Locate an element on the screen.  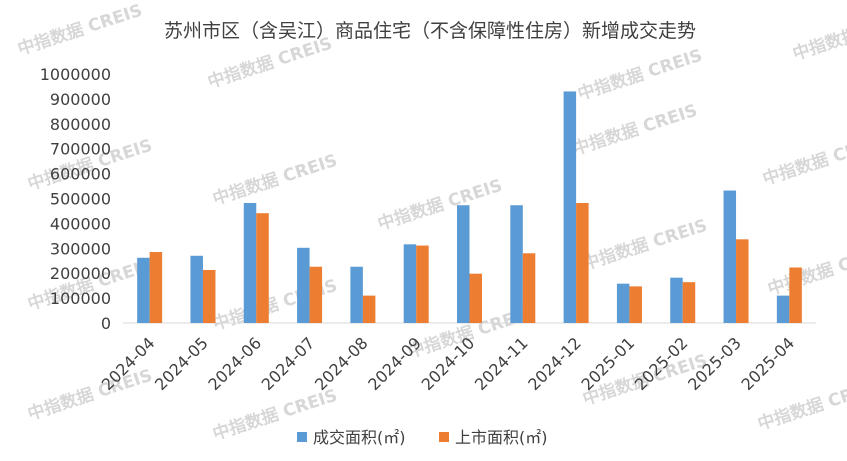
y-tick-label: 600000 is located at coordinates (80, 174).